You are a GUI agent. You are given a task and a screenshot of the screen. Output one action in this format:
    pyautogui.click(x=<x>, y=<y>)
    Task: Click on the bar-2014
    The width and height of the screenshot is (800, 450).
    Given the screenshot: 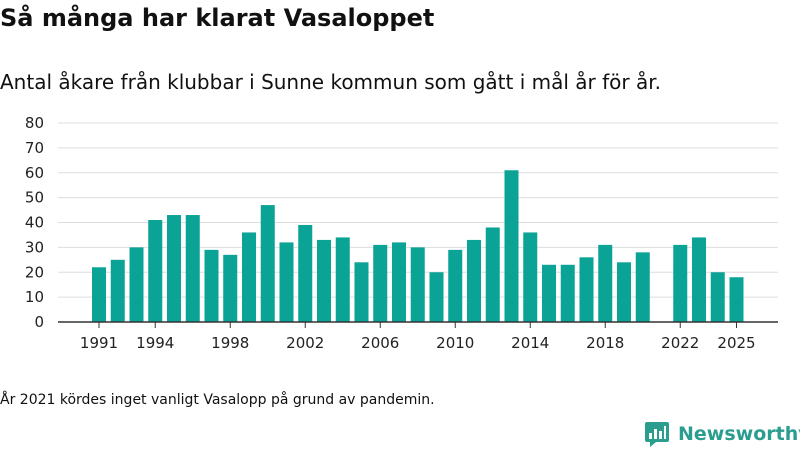 What is the action you would take?
    pyautogui.click(x=530, y=277)
    